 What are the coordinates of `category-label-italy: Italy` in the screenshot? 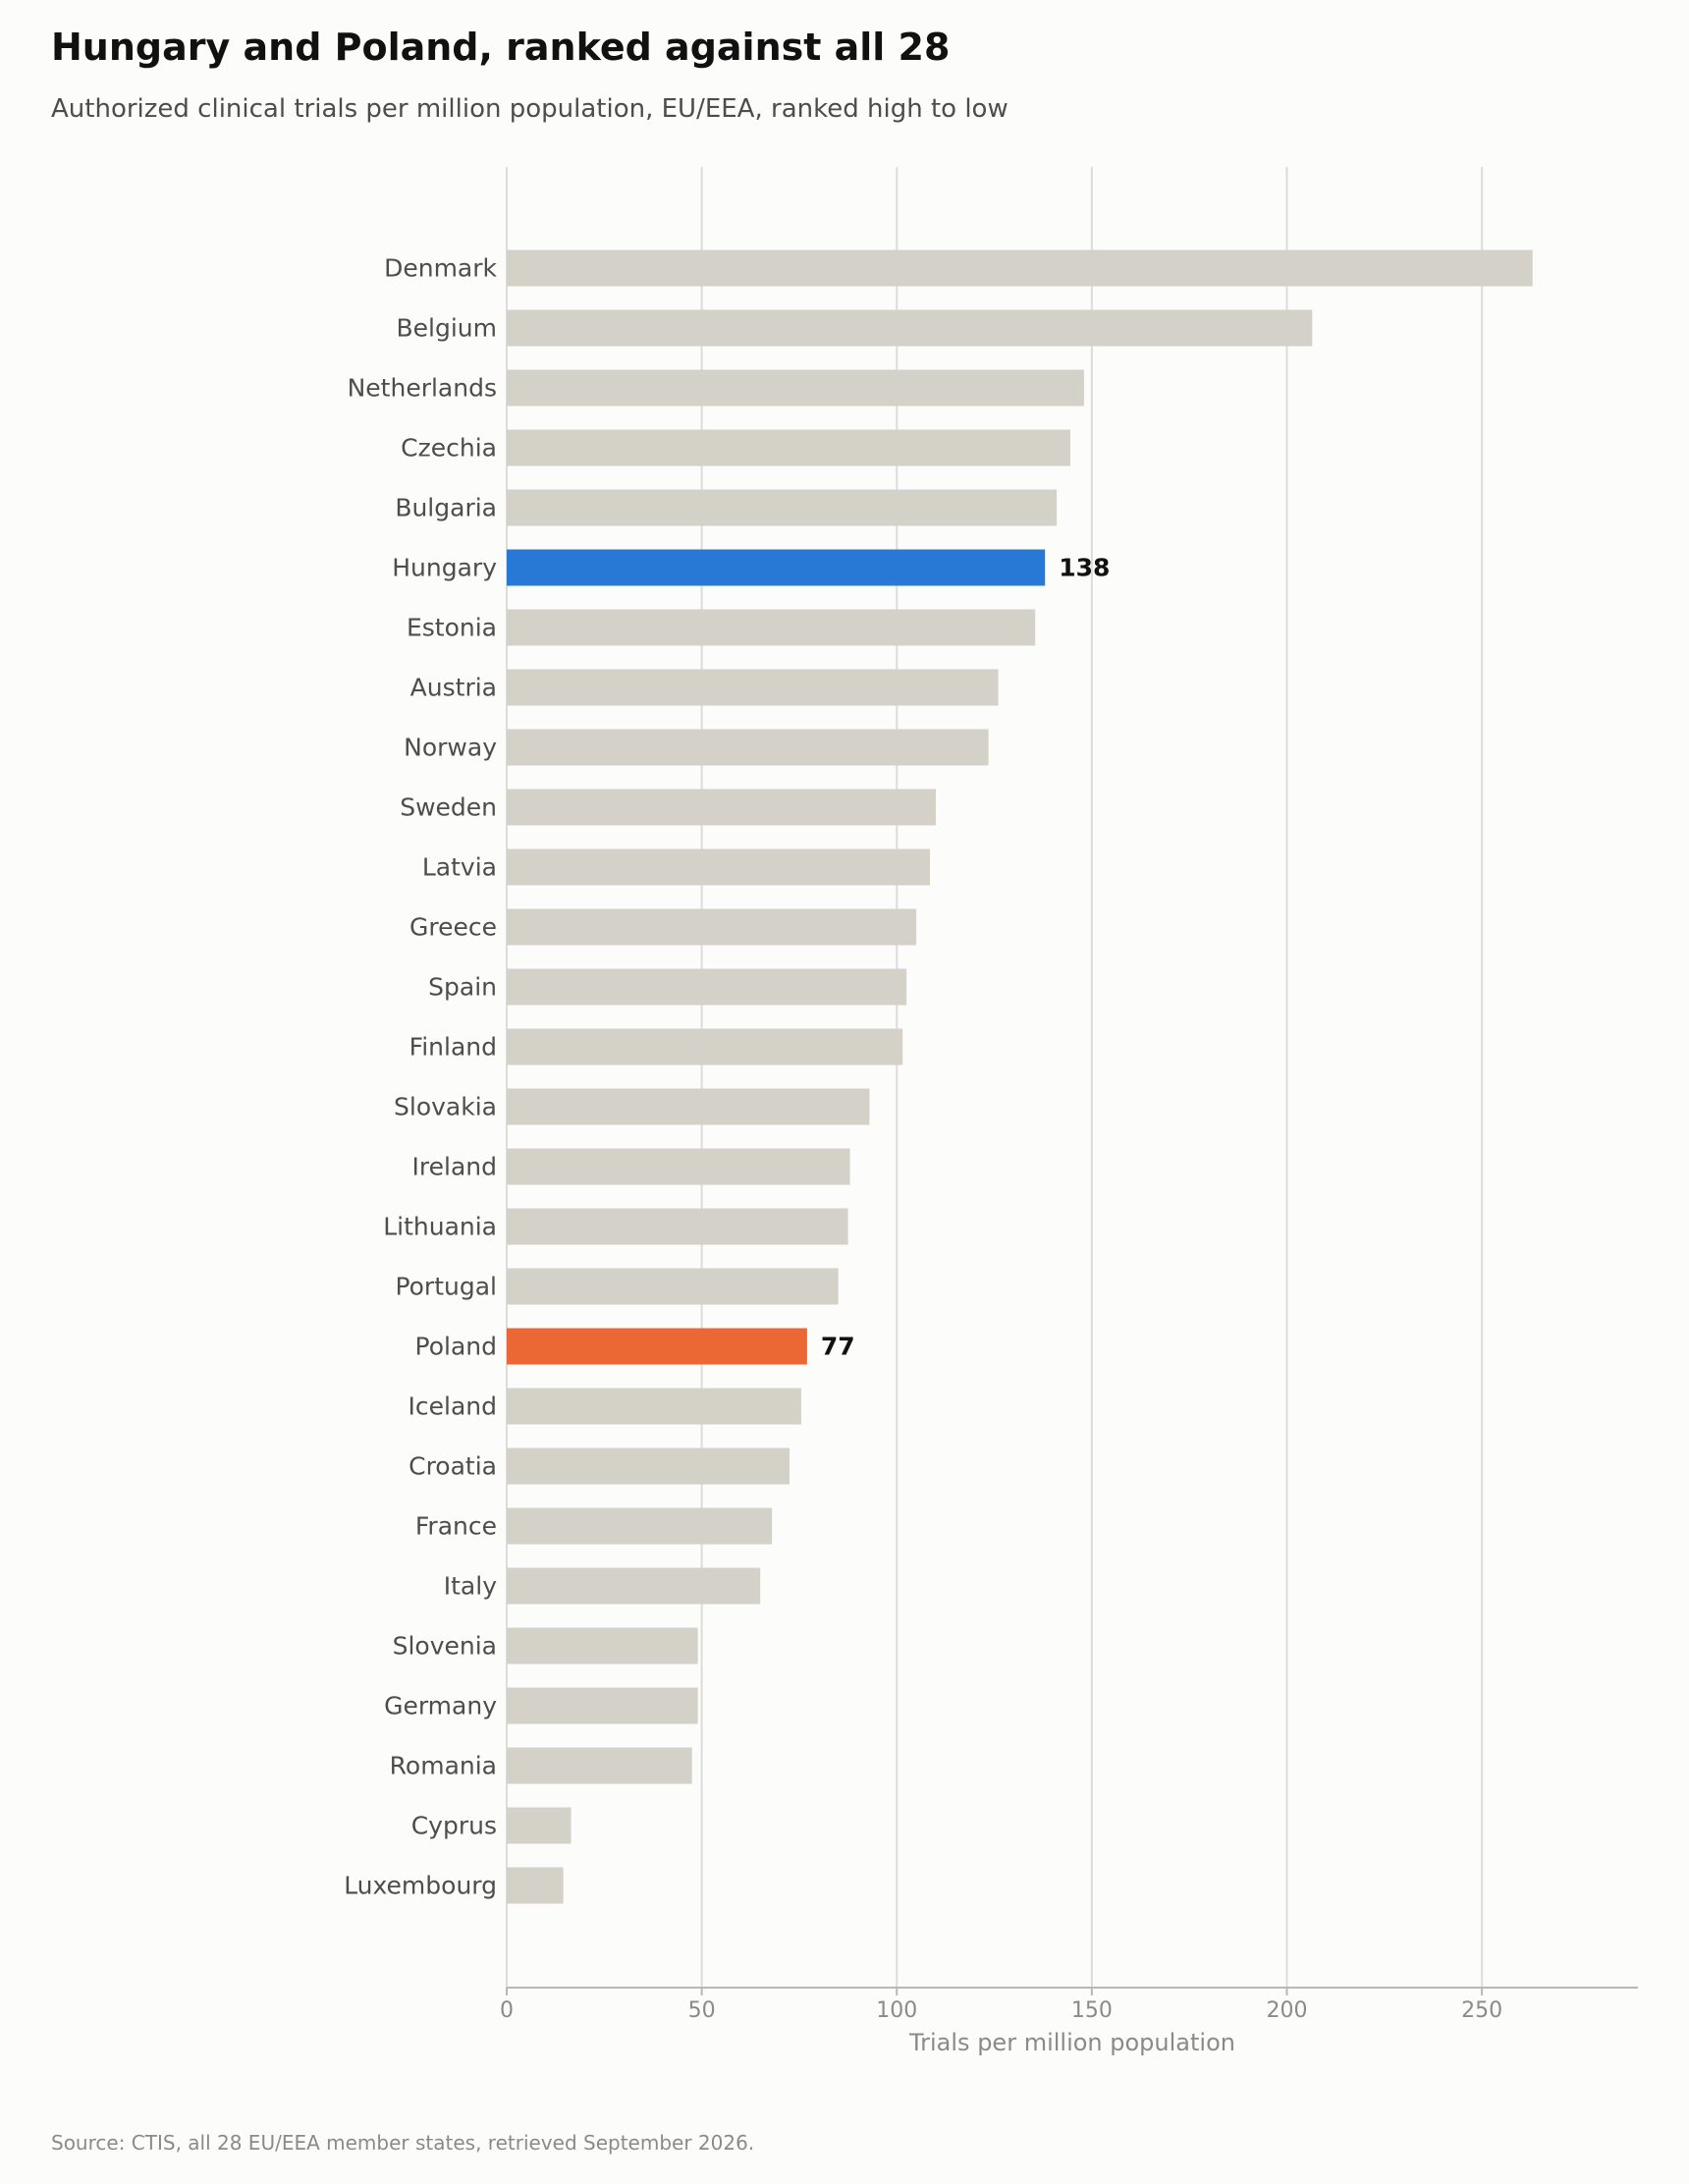 It's located at (470, 1586).